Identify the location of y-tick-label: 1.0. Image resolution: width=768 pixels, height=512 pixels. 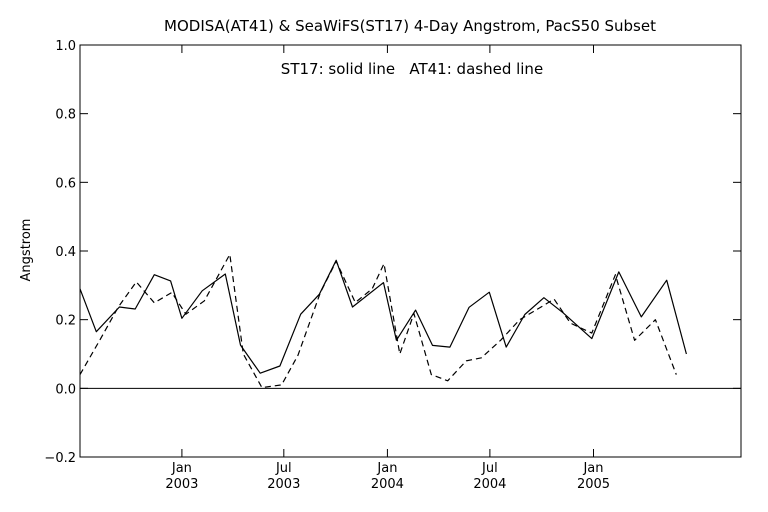
(65, 46).